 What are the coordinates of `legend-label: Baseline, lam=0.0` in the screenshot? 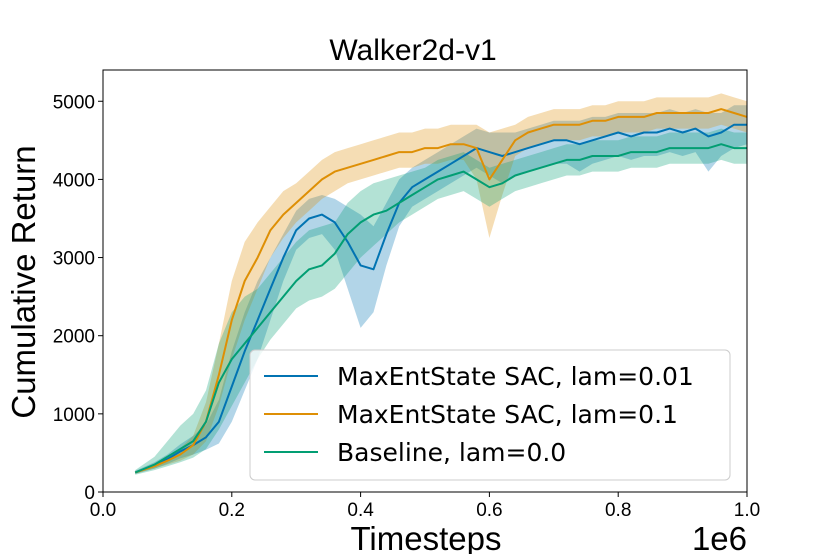 It's located at (451, 452).